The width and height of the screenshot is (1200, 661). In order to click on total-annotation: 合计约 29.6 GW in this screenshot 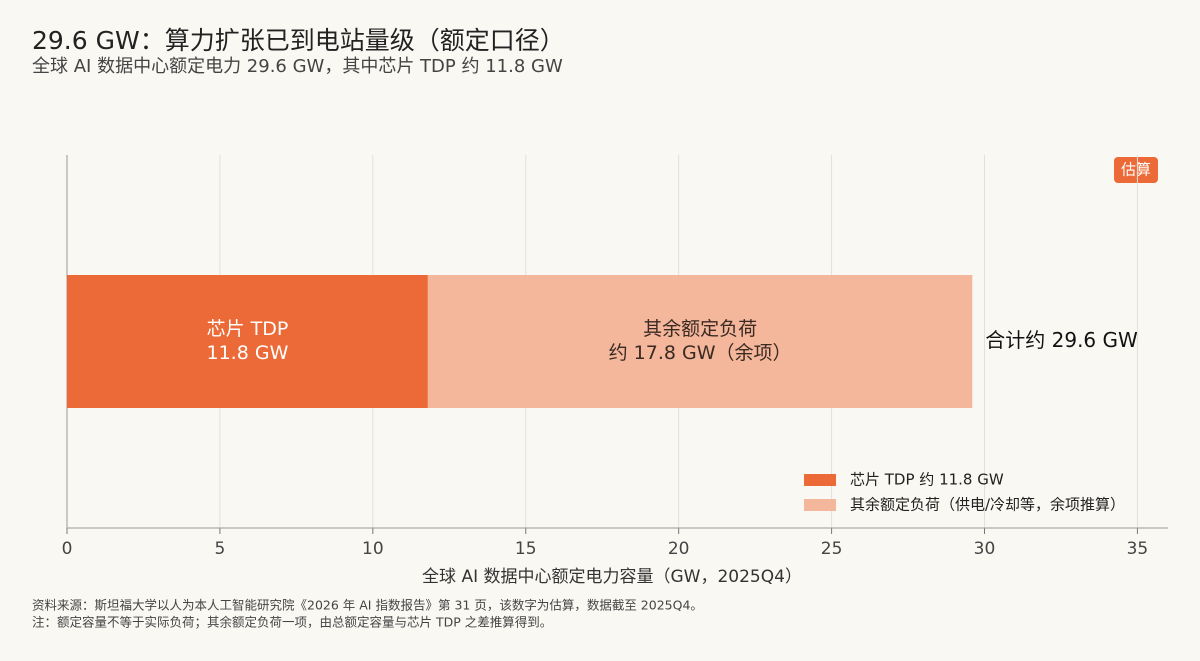, I will do `click(1061, 340)`.